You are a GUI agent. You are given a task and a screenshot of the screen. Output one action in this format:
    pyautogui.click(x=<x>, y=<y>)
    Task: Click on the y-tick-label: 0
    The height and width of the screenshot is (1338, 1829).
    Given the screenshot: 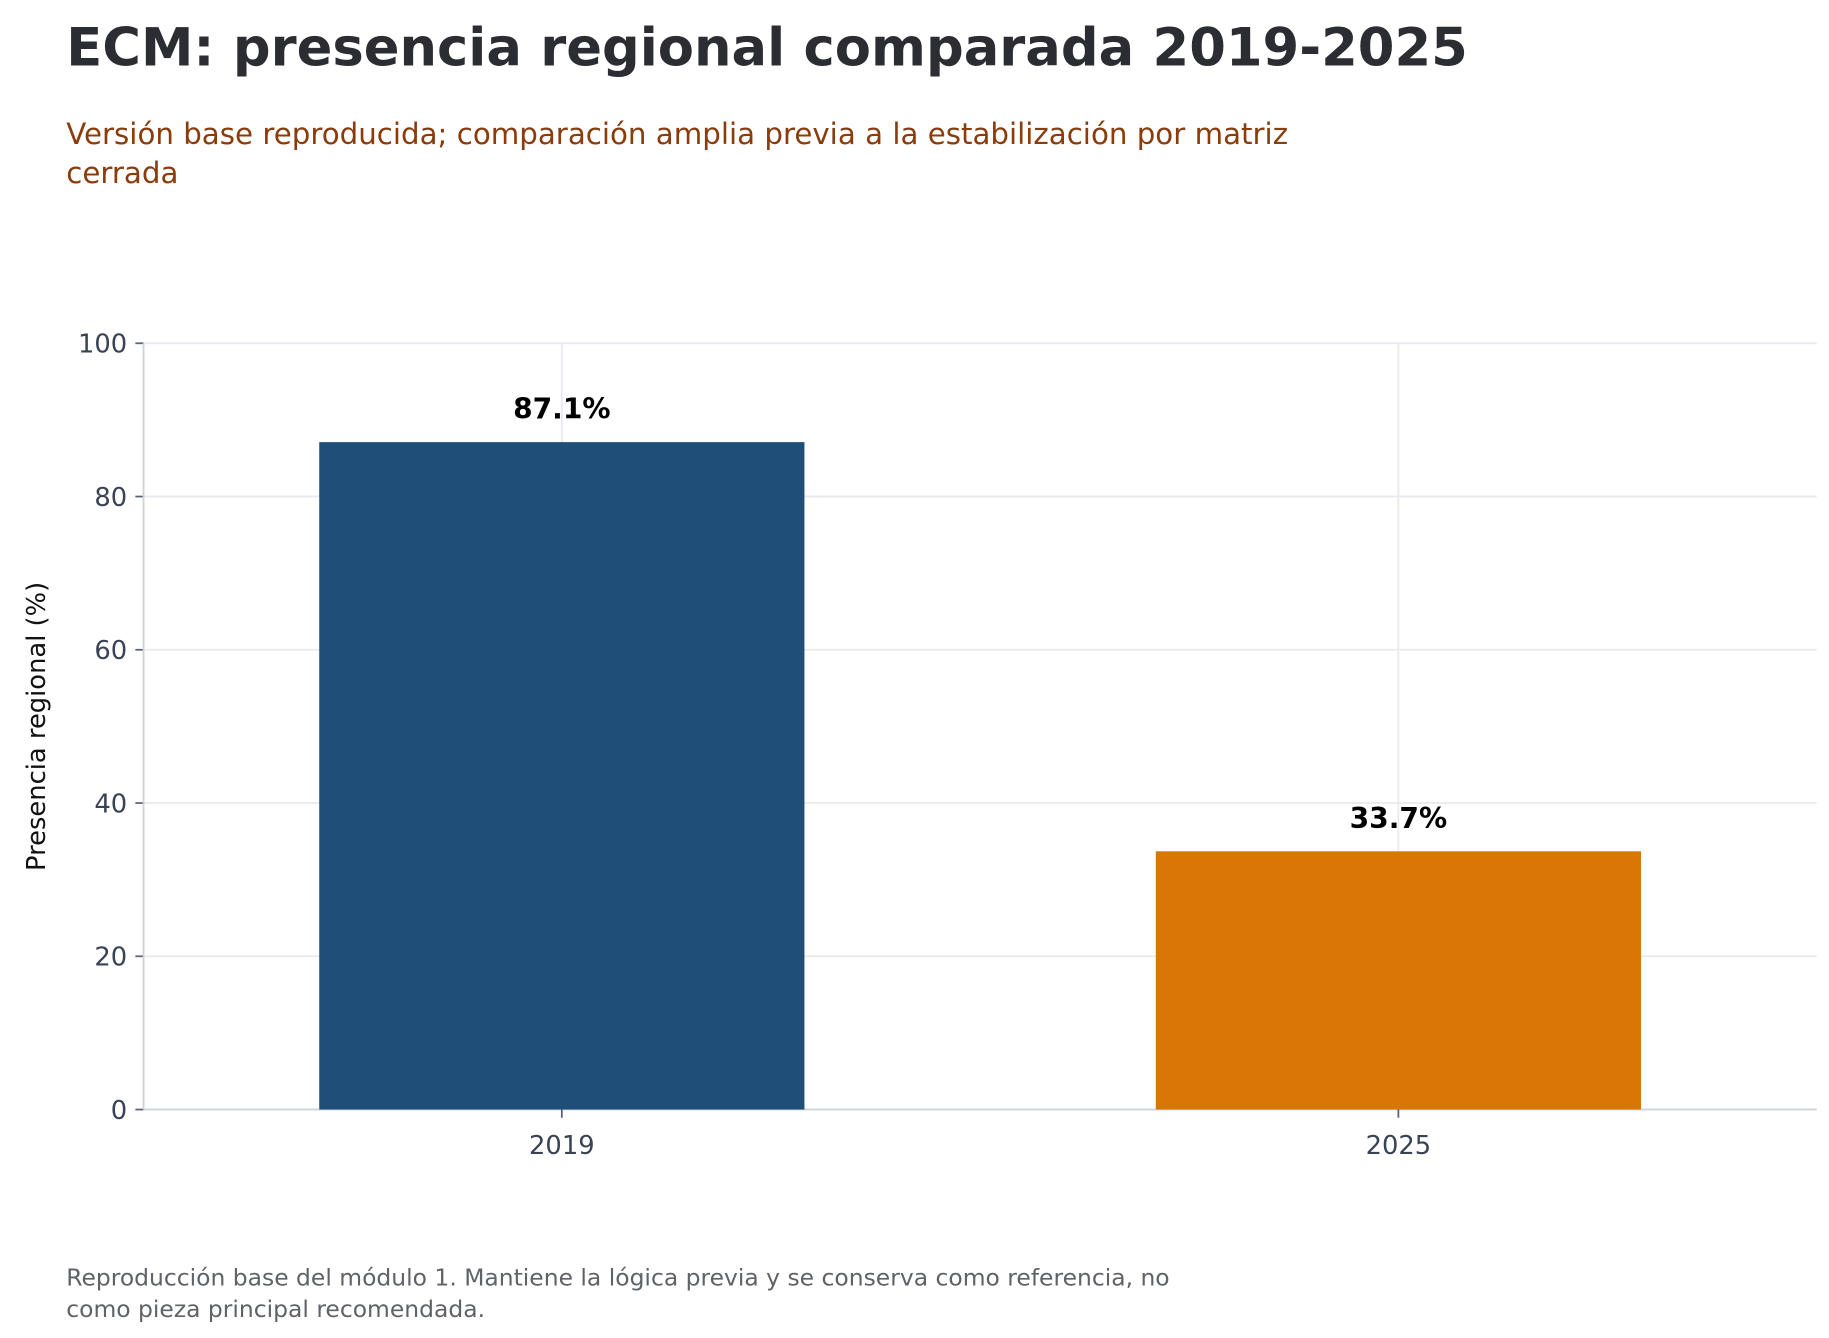 What is the action you would take?
    pyautogui.click(x=119, y=1111)
    